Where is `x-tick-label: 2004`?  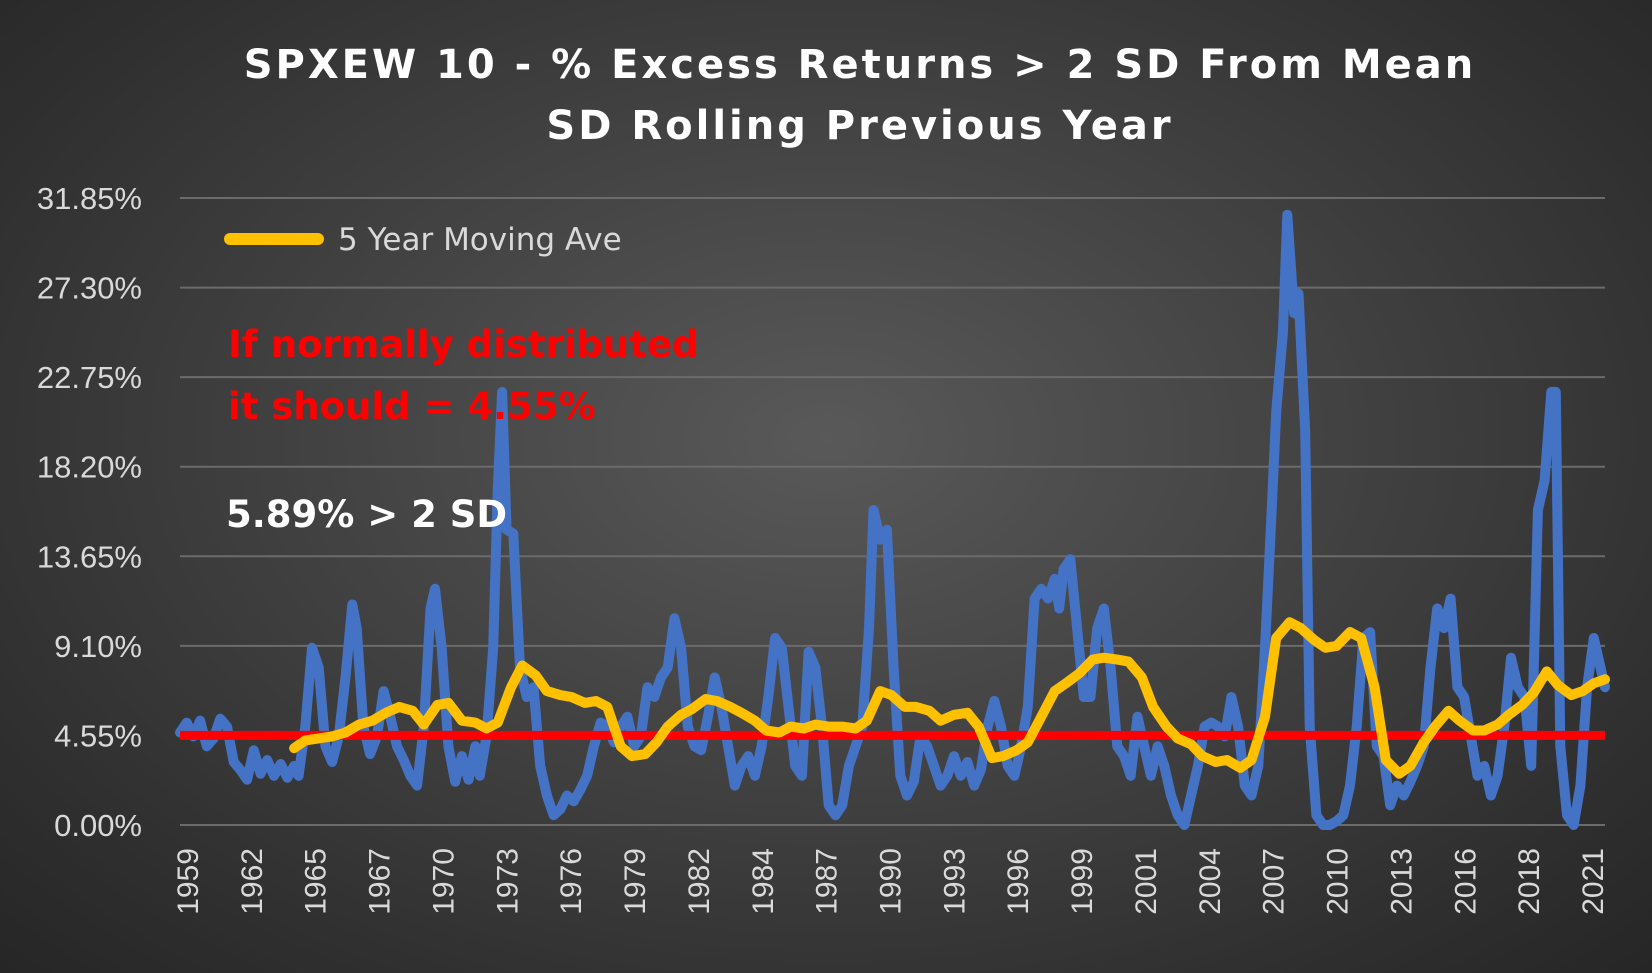 x-tick-label: 2004 is located at coordinates (1210, 881).